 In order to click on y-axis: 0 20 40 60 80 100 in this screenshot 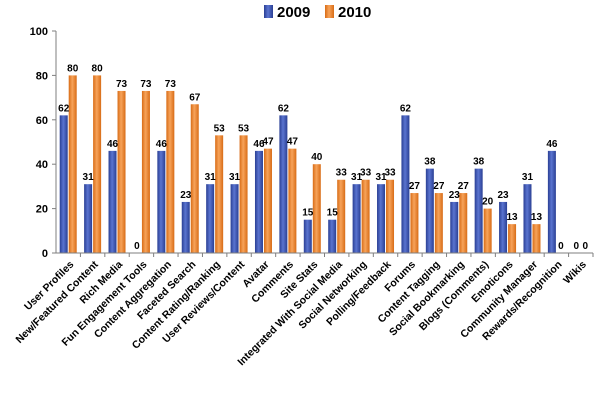, I will do `click(43, 143)`.